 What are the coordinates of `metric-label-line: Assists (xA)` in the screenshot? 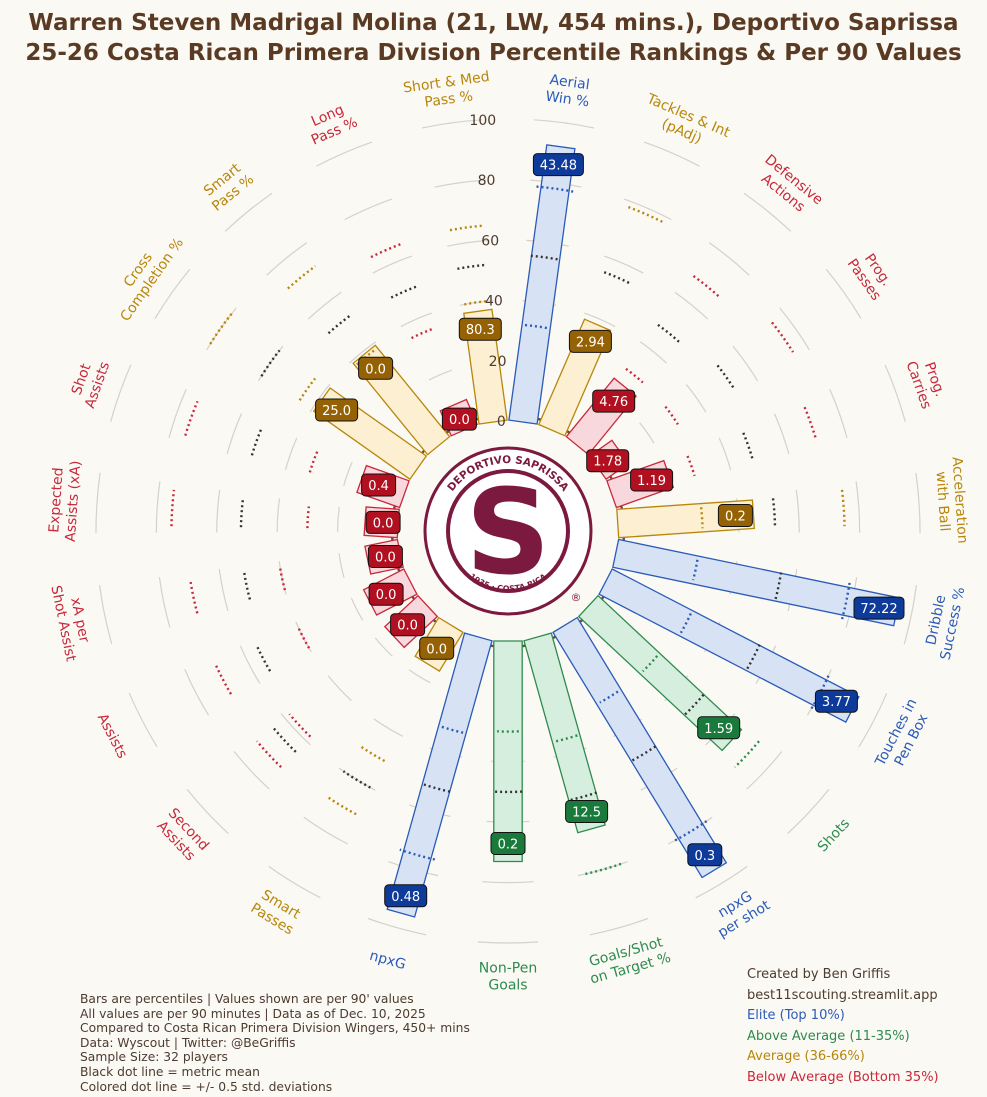 It's located at (73, 501).